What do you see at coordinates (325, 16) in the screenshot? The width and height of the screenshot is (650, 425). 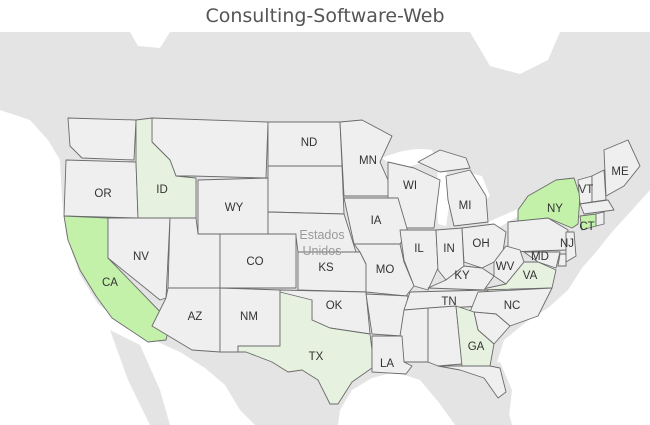 I see `map-title: Consulting-Software-Web` at bounding box center [325, 16].